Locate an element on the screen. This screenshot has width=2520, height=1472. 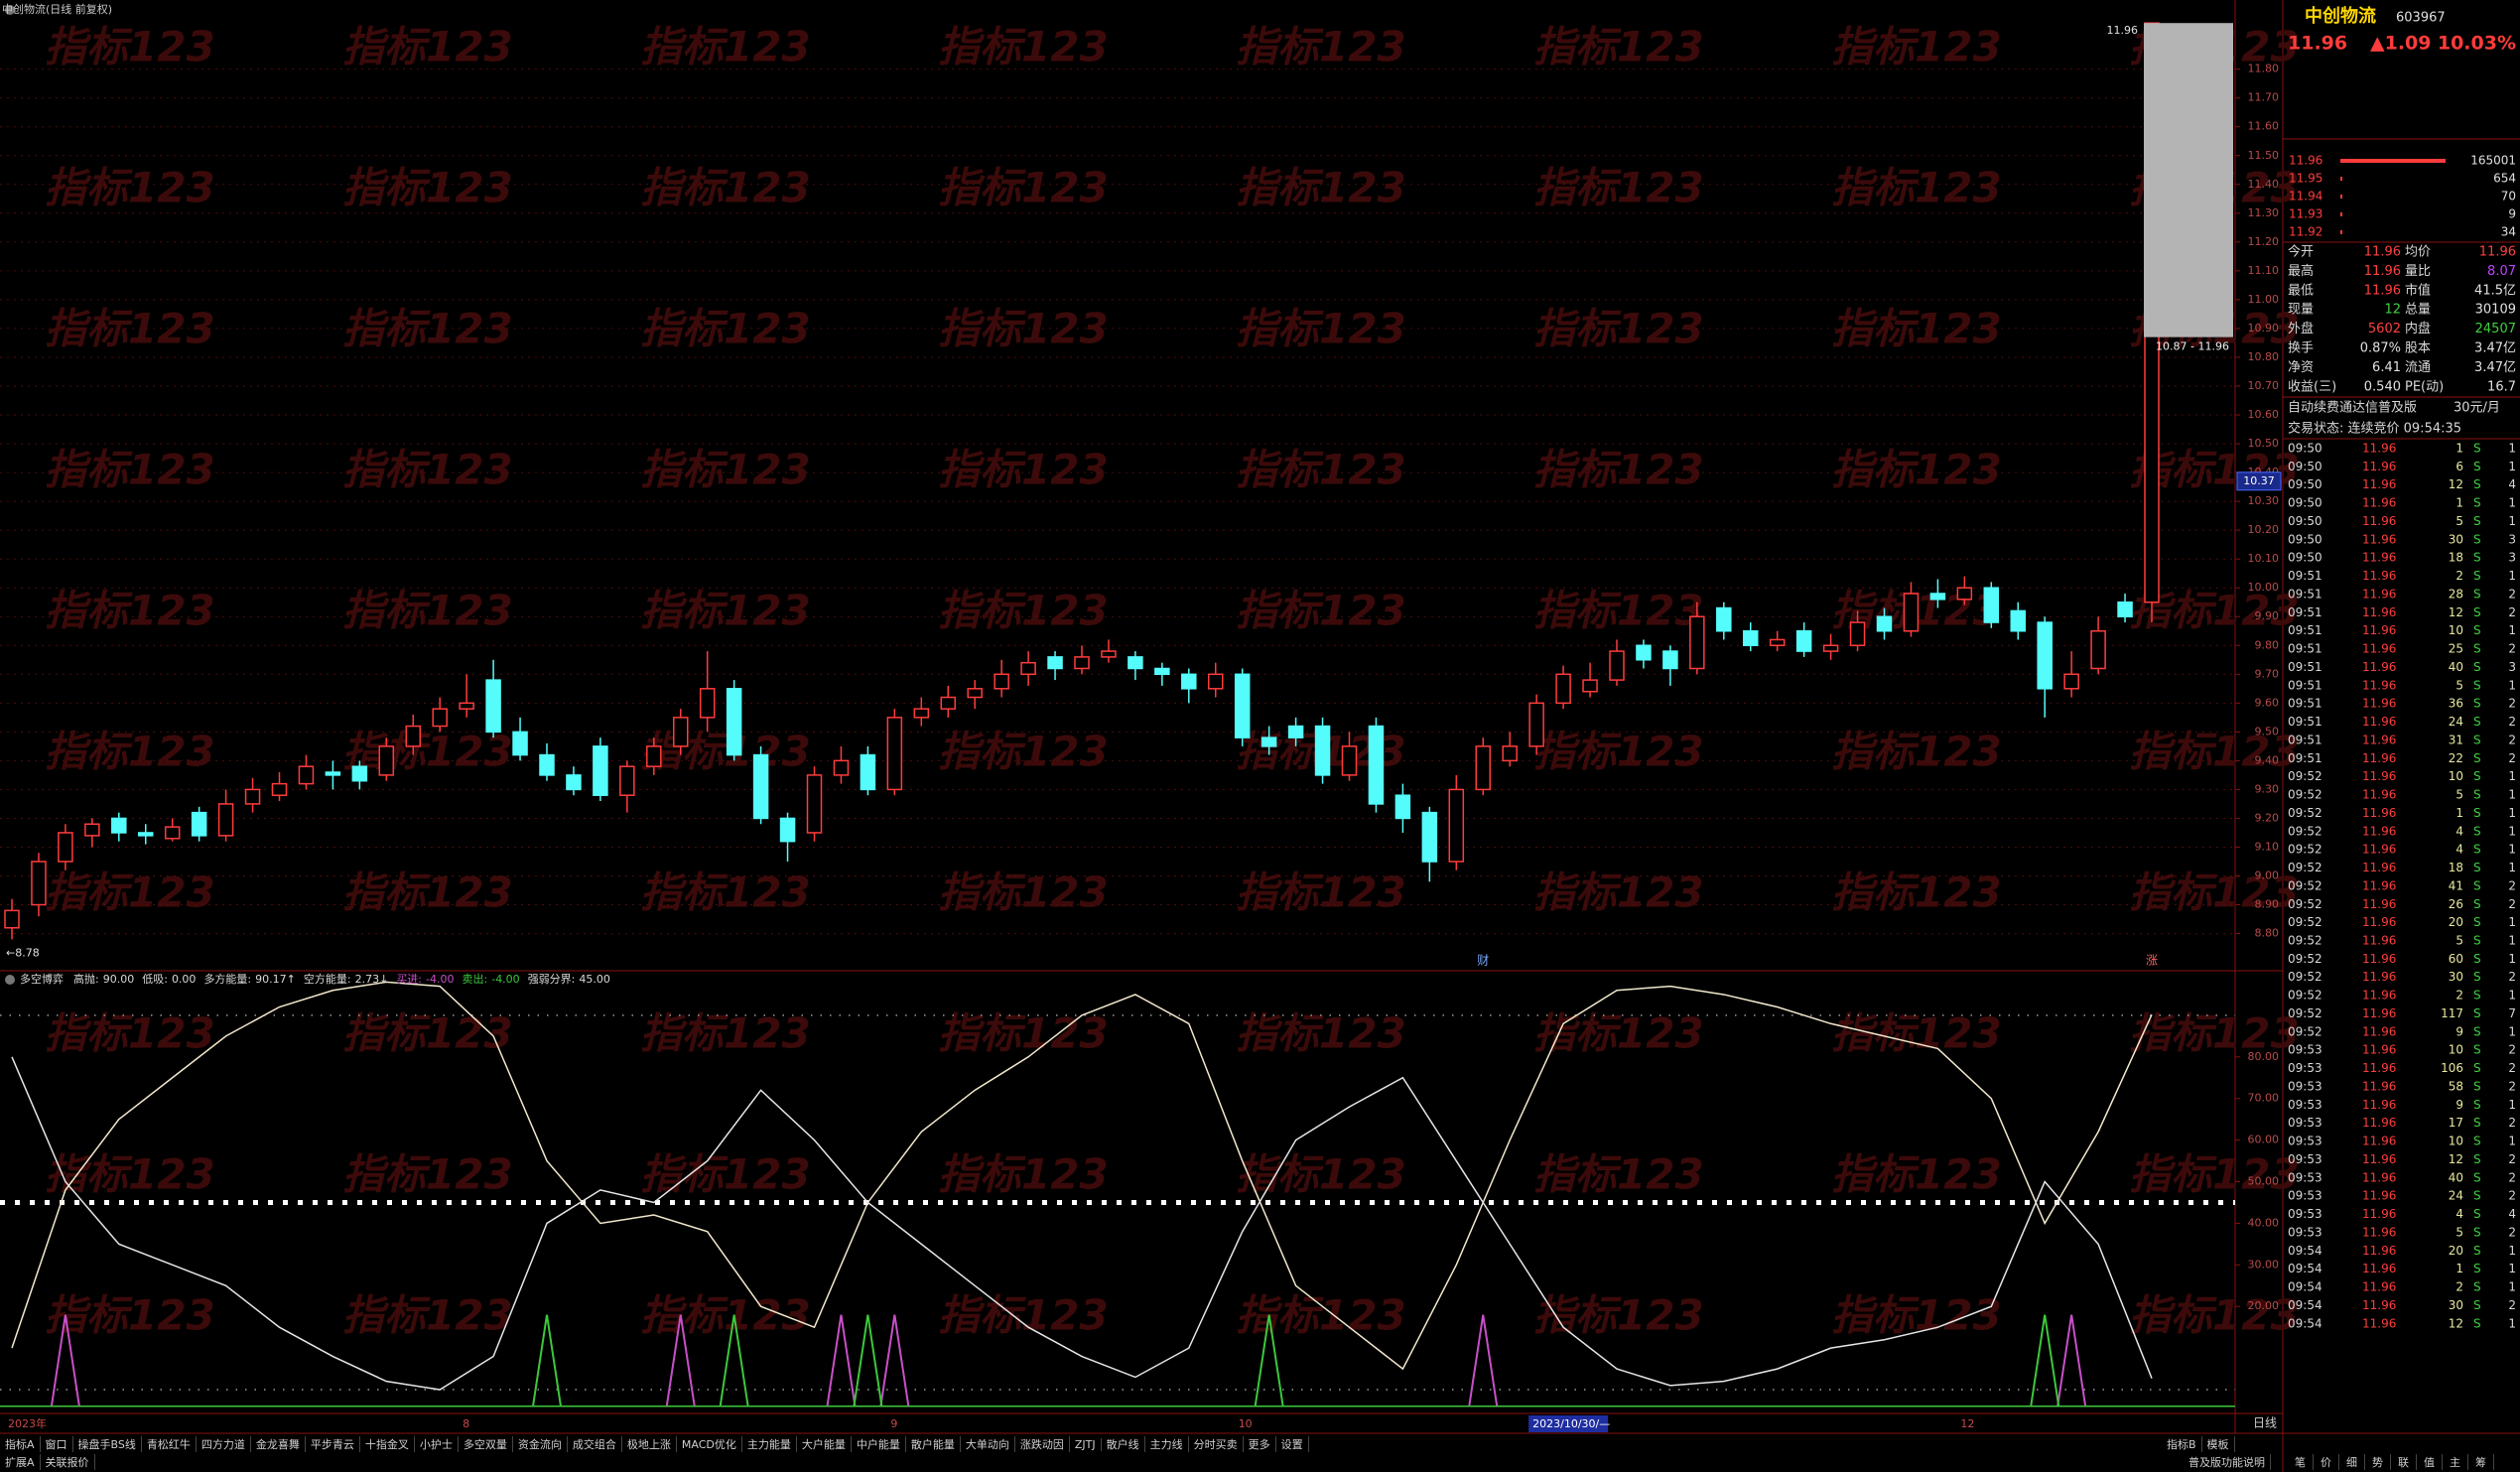
tab: 主力线 is located at coordinates (1167, 1444).